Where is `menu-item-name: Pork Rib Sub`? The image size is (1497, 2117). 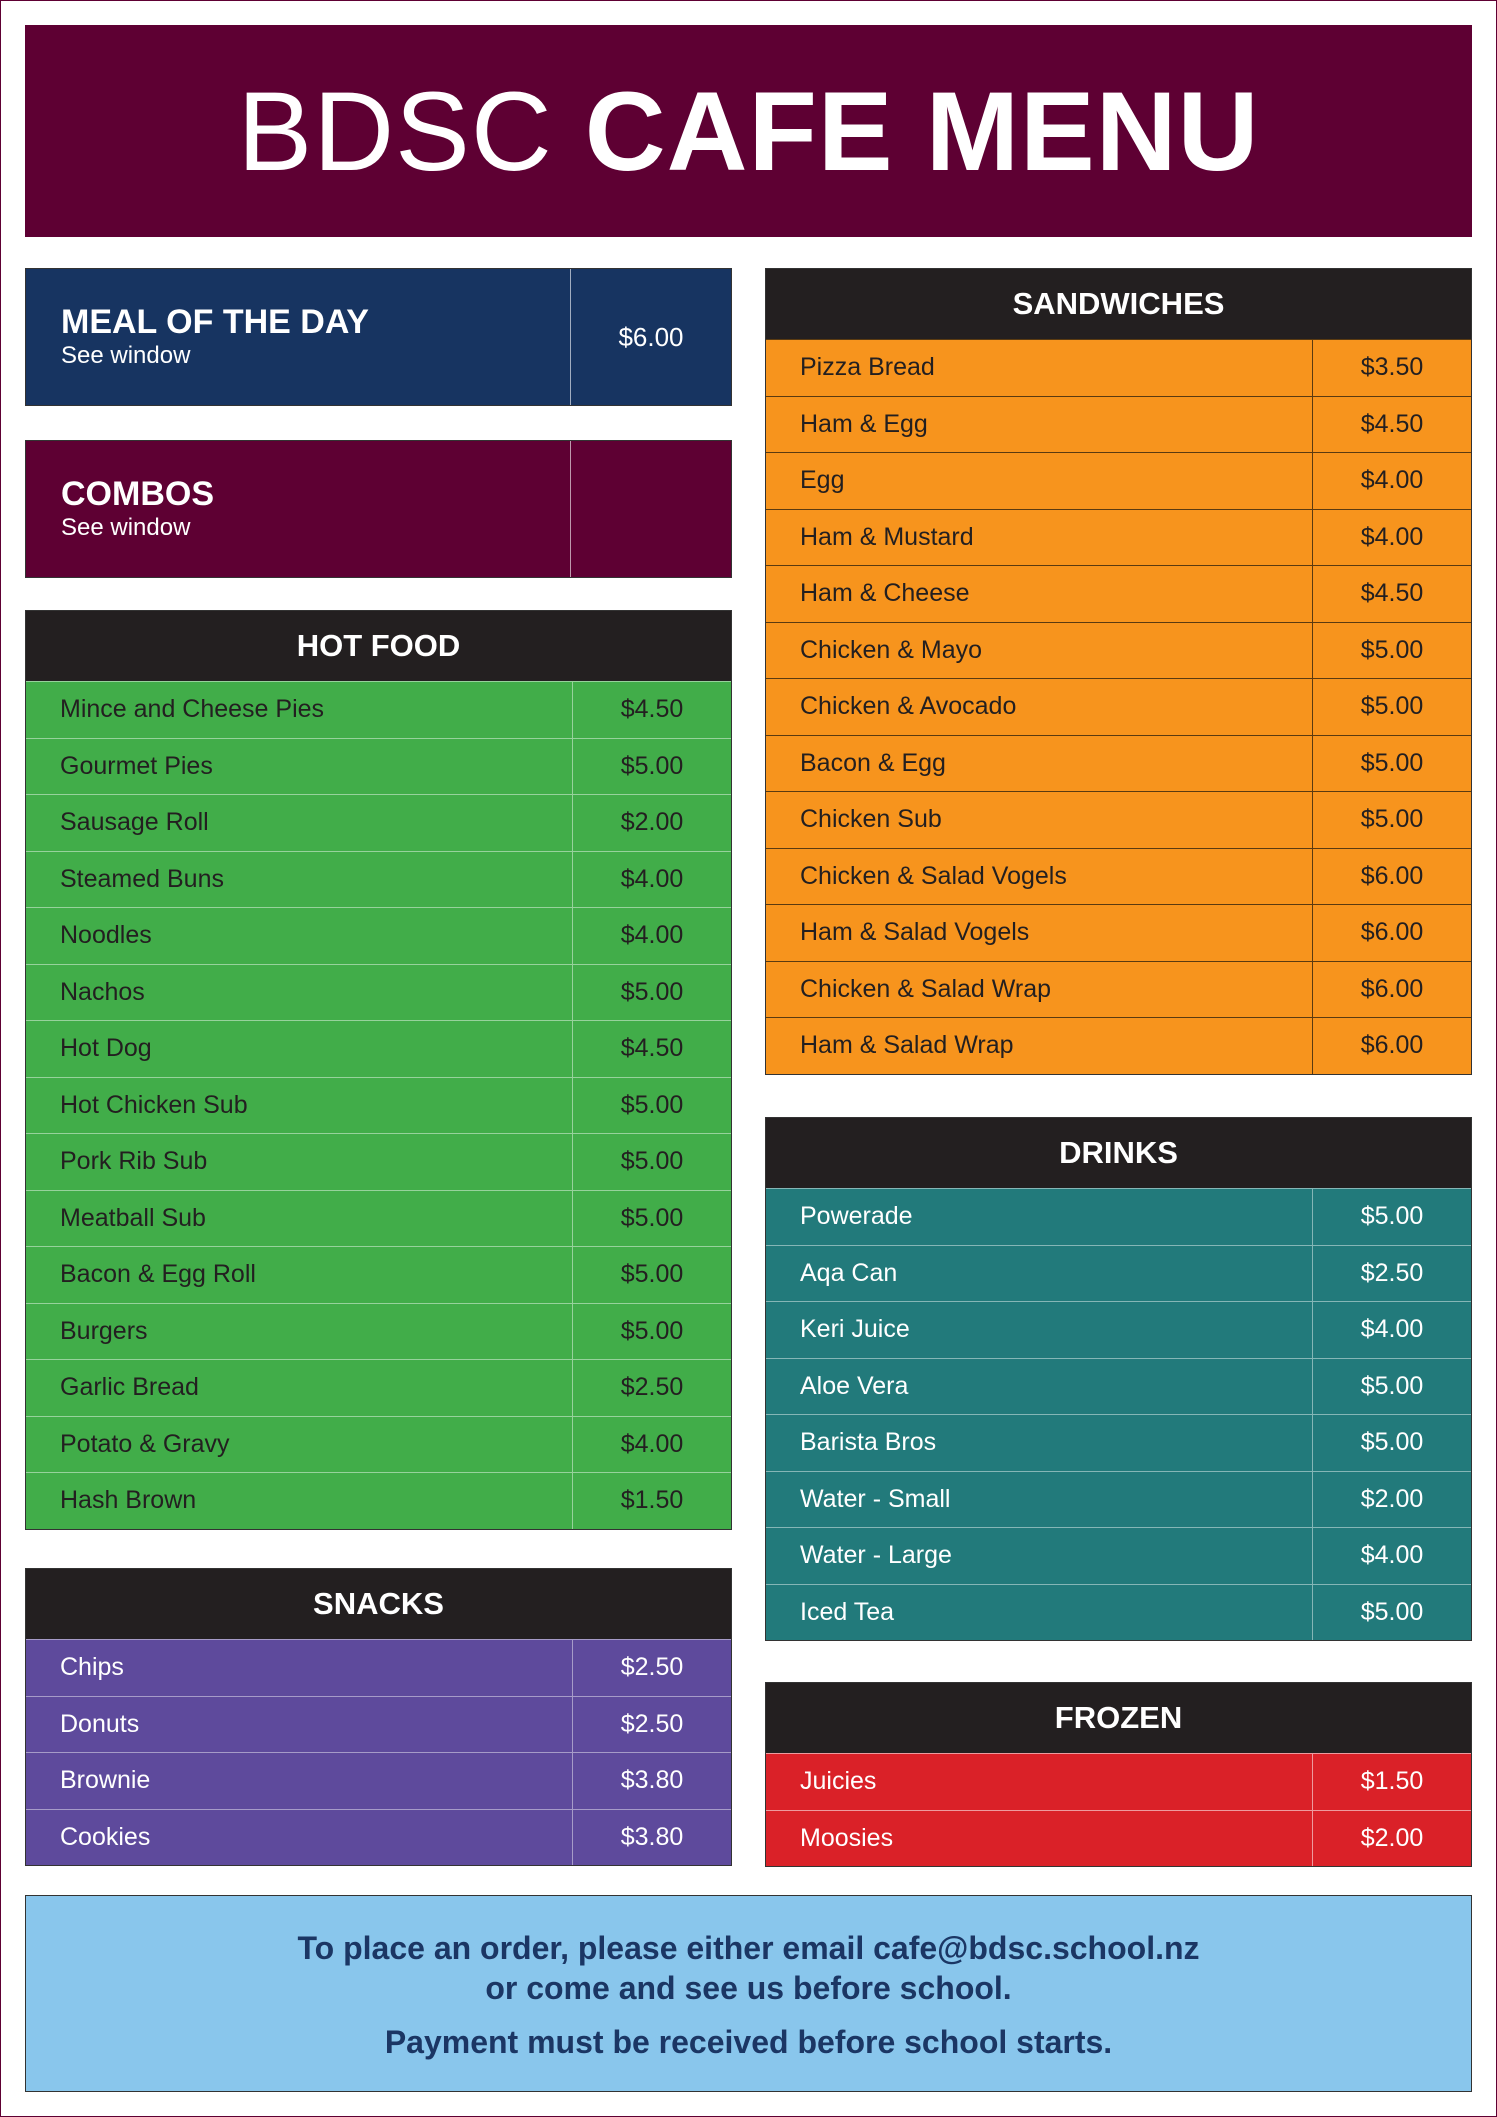
menu-item-name: Pork Rib Sub is located at coordinates (134, 1161).